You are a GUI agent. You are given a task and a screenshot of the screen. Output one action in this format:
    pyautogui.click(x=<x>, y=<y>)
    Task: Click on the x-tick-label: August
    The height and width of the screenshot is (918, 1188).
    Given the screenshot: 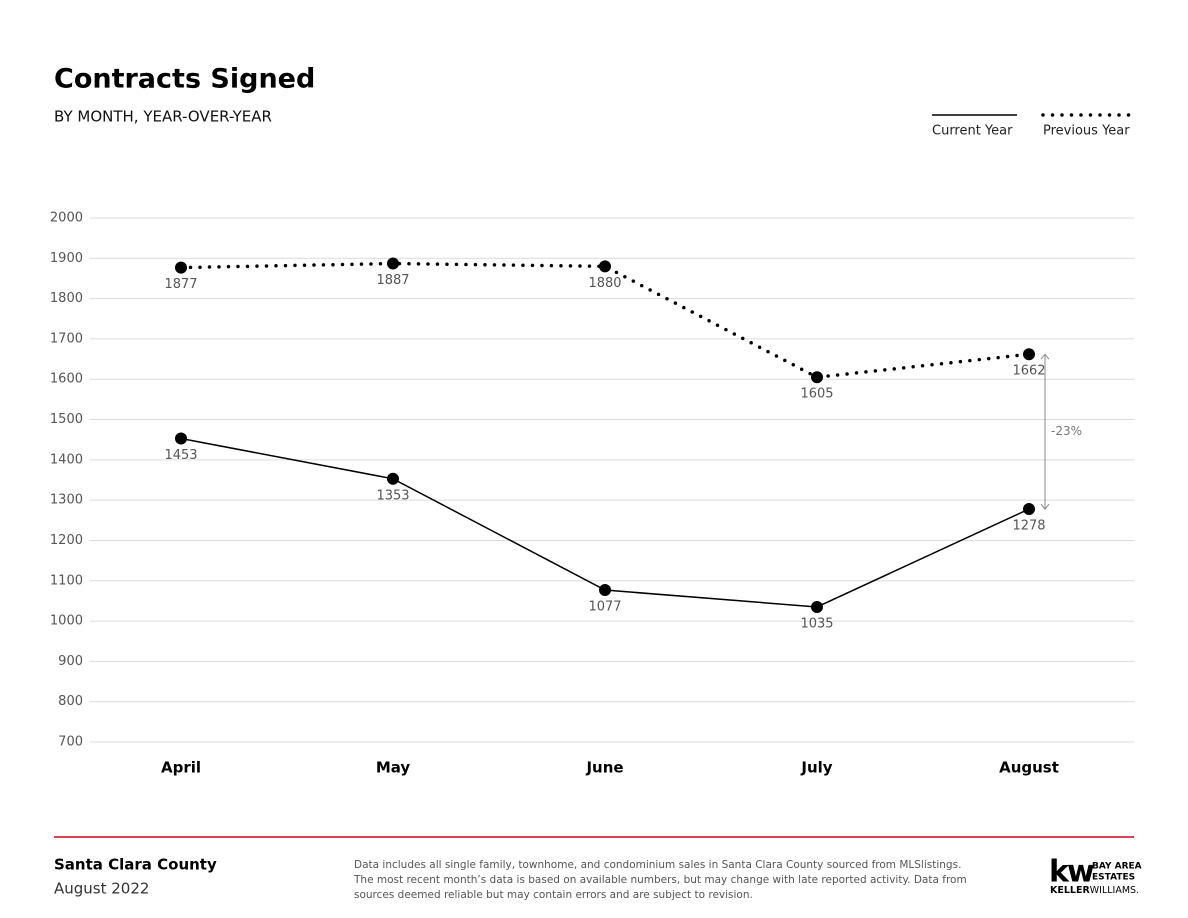 What is the action you would take?
    pyautogui.click(x=1029, y=768)
    